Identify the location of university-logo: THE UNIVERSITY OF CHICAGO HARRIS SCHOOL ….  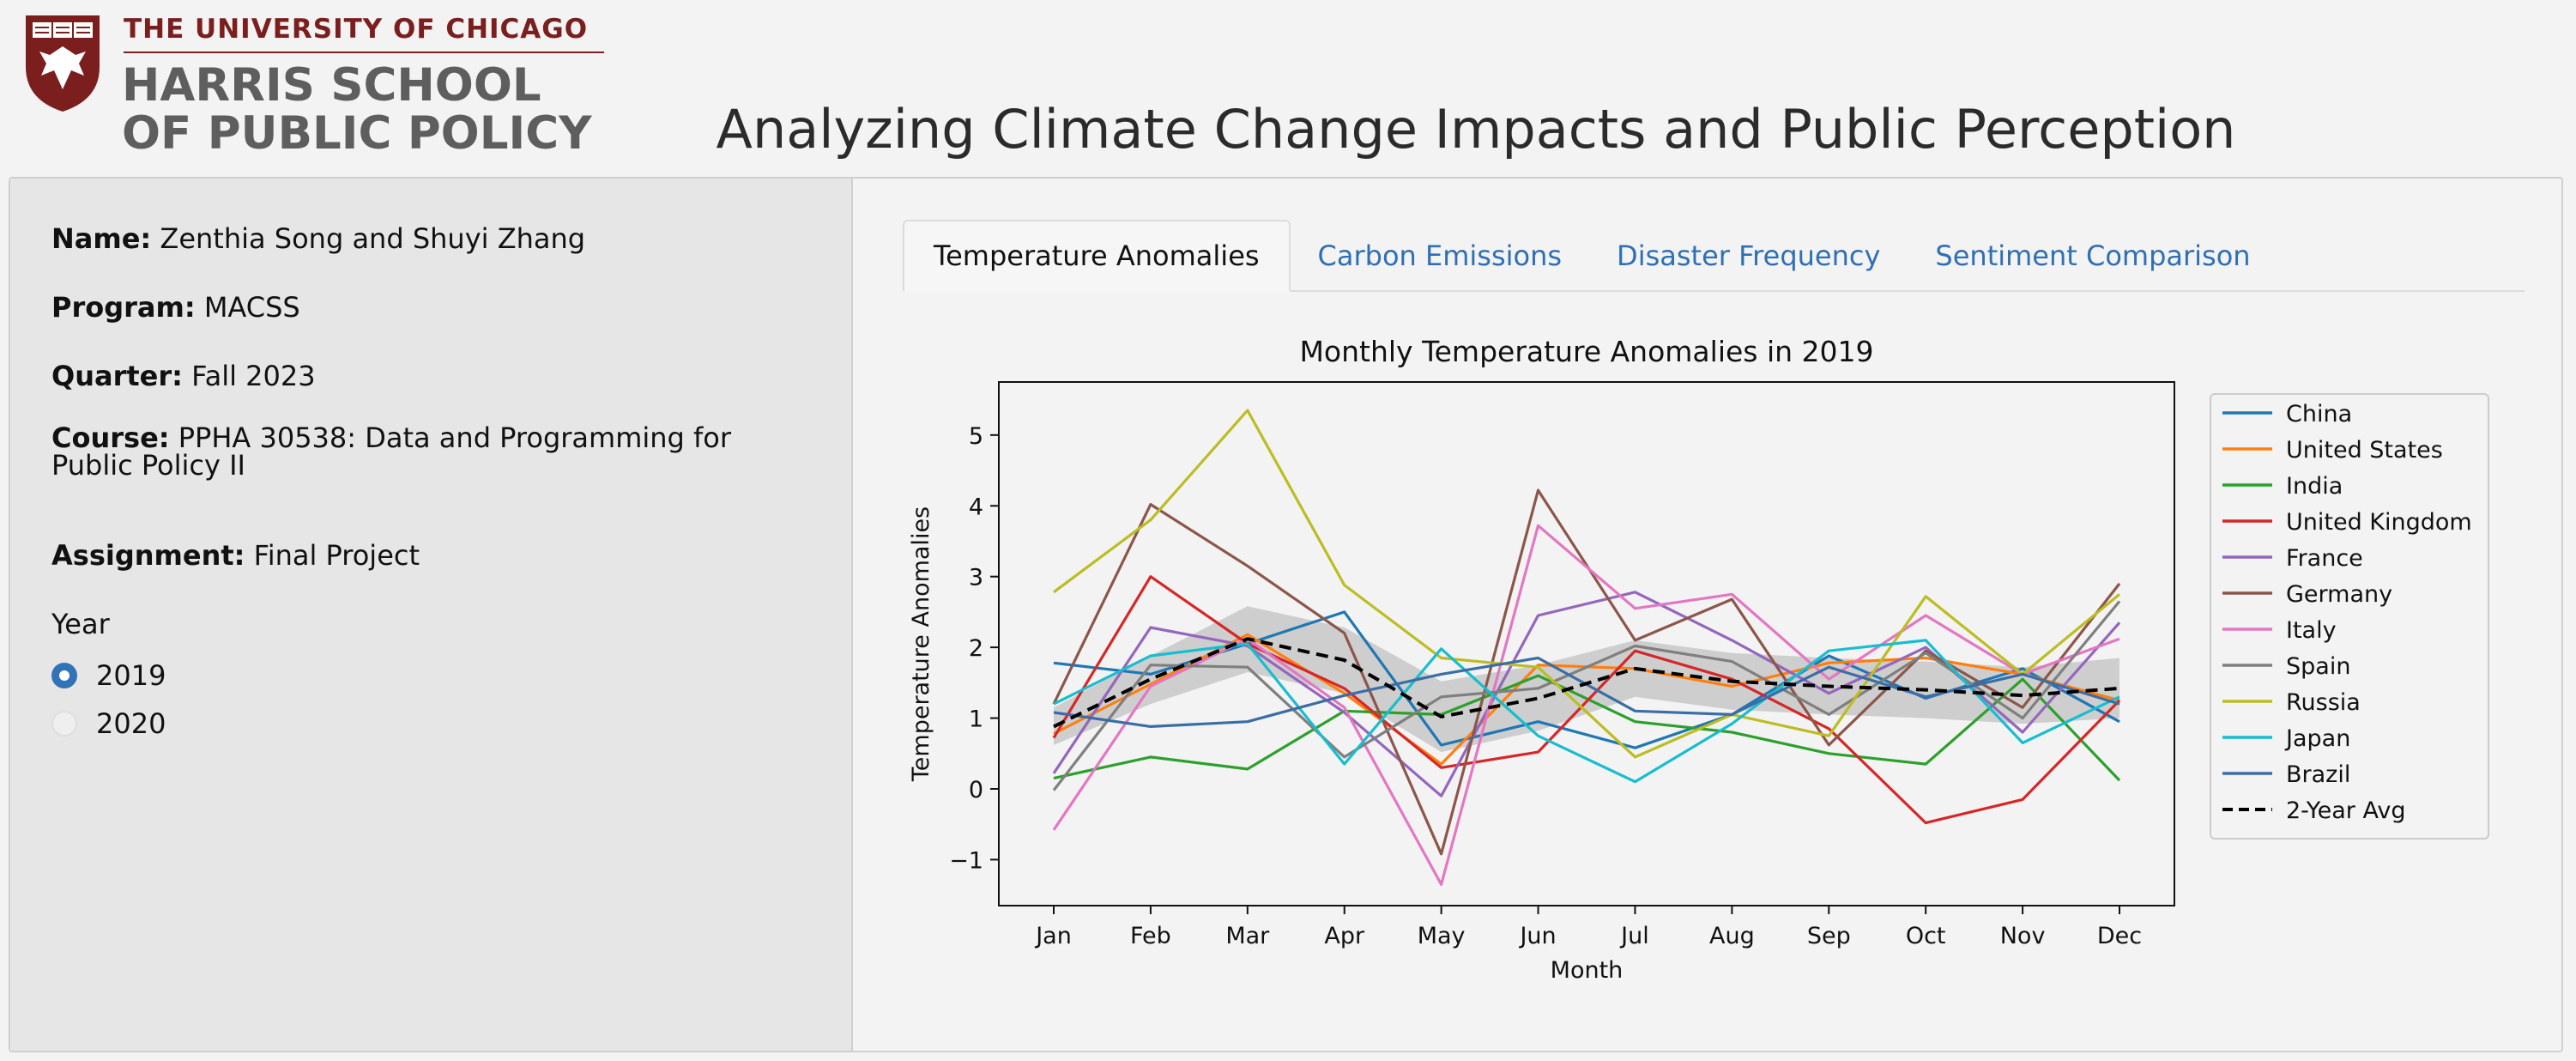
(324, 86).